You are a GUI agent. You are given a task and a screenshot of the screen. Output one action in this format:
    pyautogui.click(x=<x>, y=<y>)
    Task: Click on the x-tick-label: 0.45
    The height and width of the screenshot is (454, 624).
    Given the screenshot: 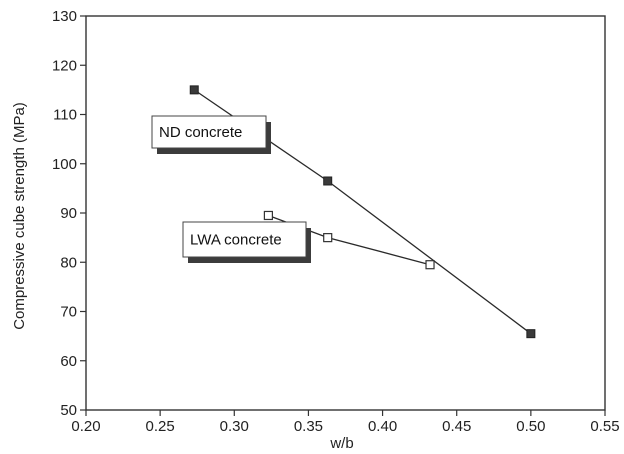 What is the action you would take?
    pyautogui.click(x=456, y=426)
    